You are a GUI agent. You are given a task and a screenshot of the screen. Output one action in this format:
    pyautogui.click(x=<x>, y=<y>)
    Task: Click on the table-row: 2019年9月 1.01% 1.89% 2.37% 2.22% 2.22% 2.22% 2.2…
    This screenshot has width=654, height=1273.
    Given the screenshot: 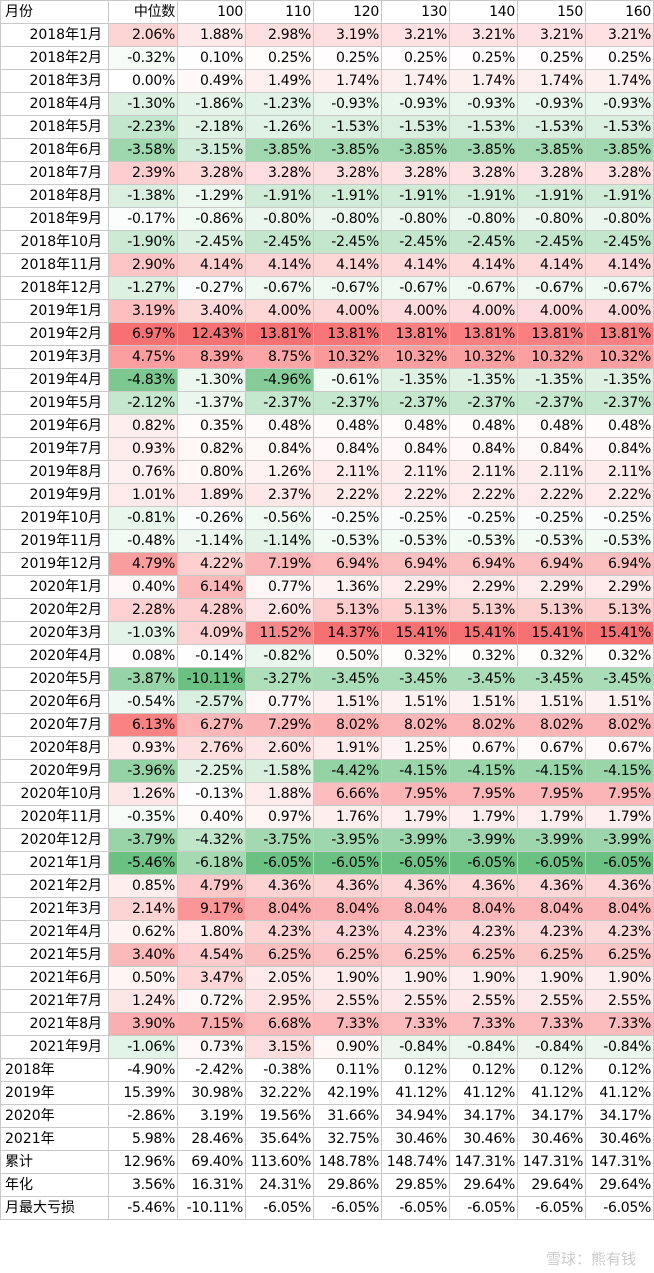 What is the action you would take?
    pyautogui.click(x=327, y=495)
    